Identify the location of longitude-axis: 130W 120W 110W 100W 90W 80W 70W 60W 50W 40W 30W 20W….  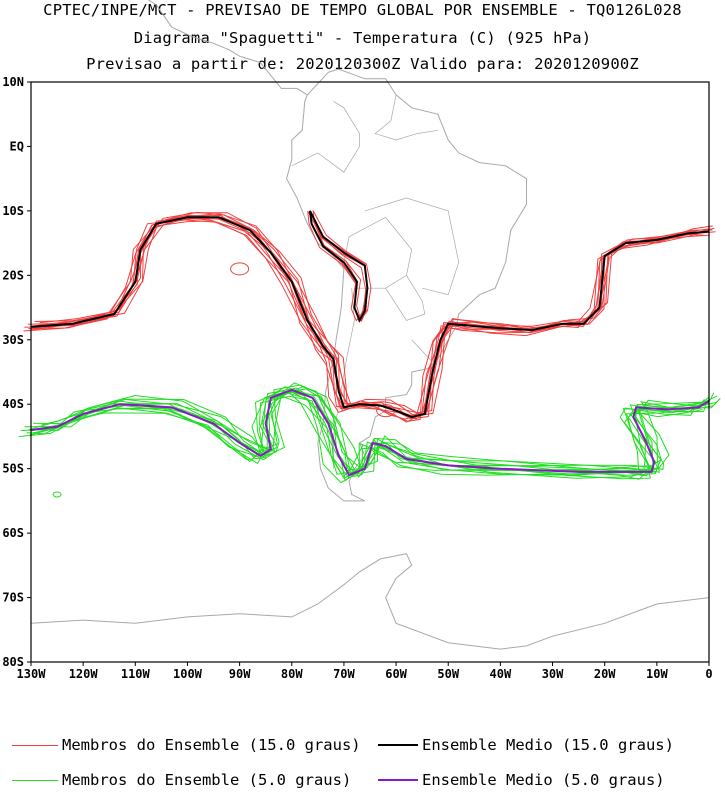
(365, 671).